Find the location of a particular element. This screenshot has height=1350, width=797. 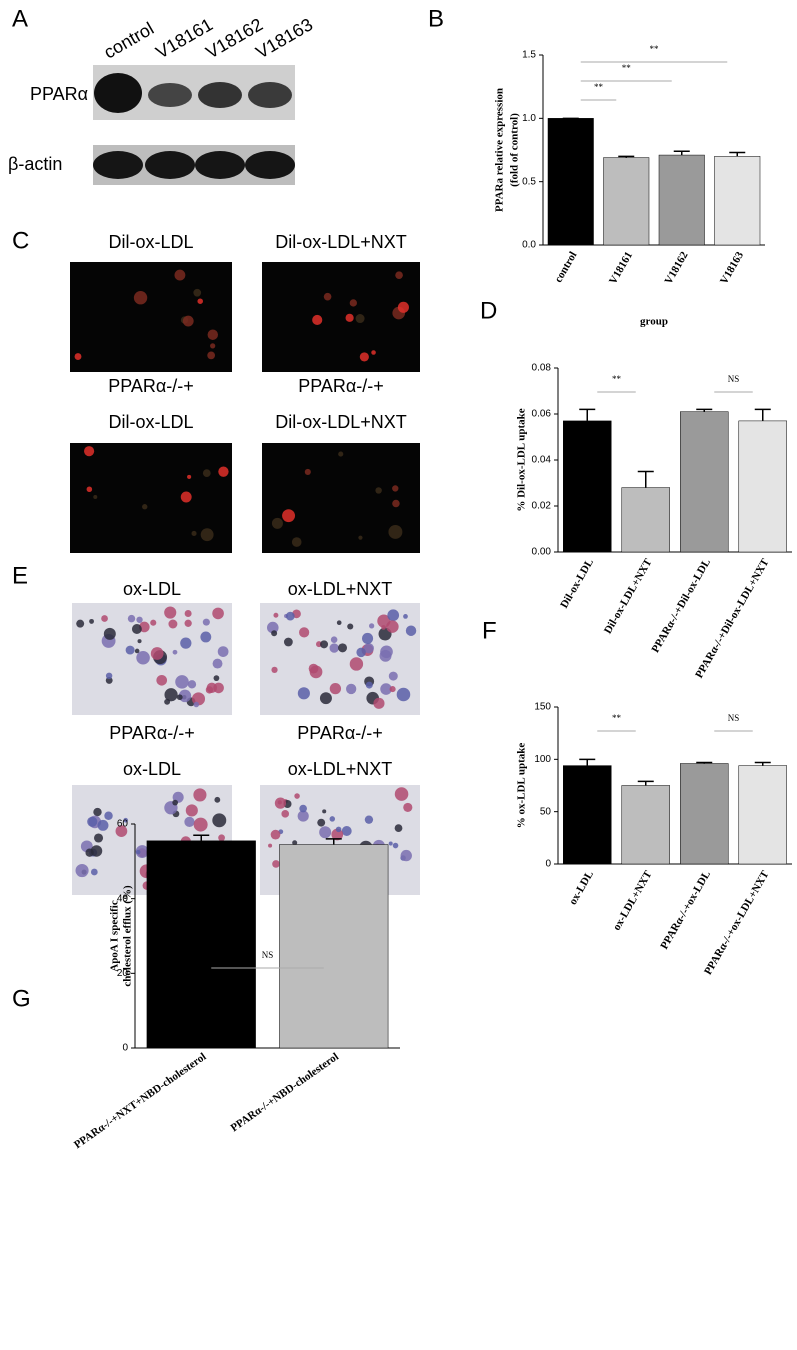

y-tick-label: 50 is located at coordinates (546, 811).